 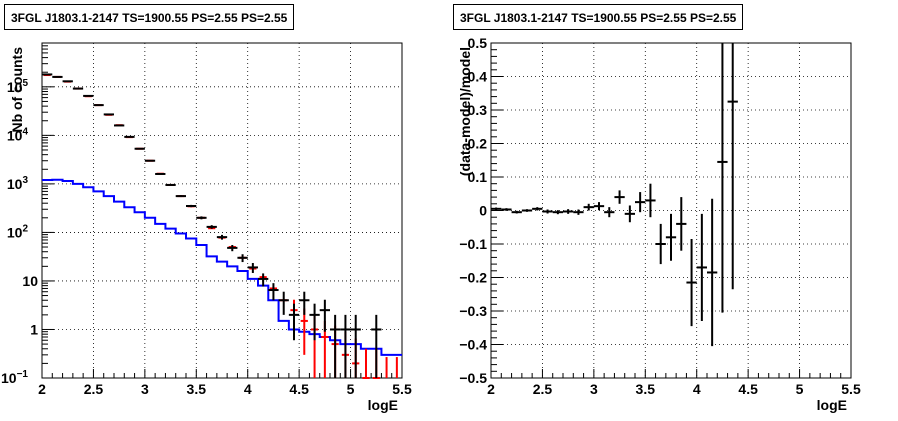 I want to click on left-x-tick-label: 2, so click(x=42, y=389).